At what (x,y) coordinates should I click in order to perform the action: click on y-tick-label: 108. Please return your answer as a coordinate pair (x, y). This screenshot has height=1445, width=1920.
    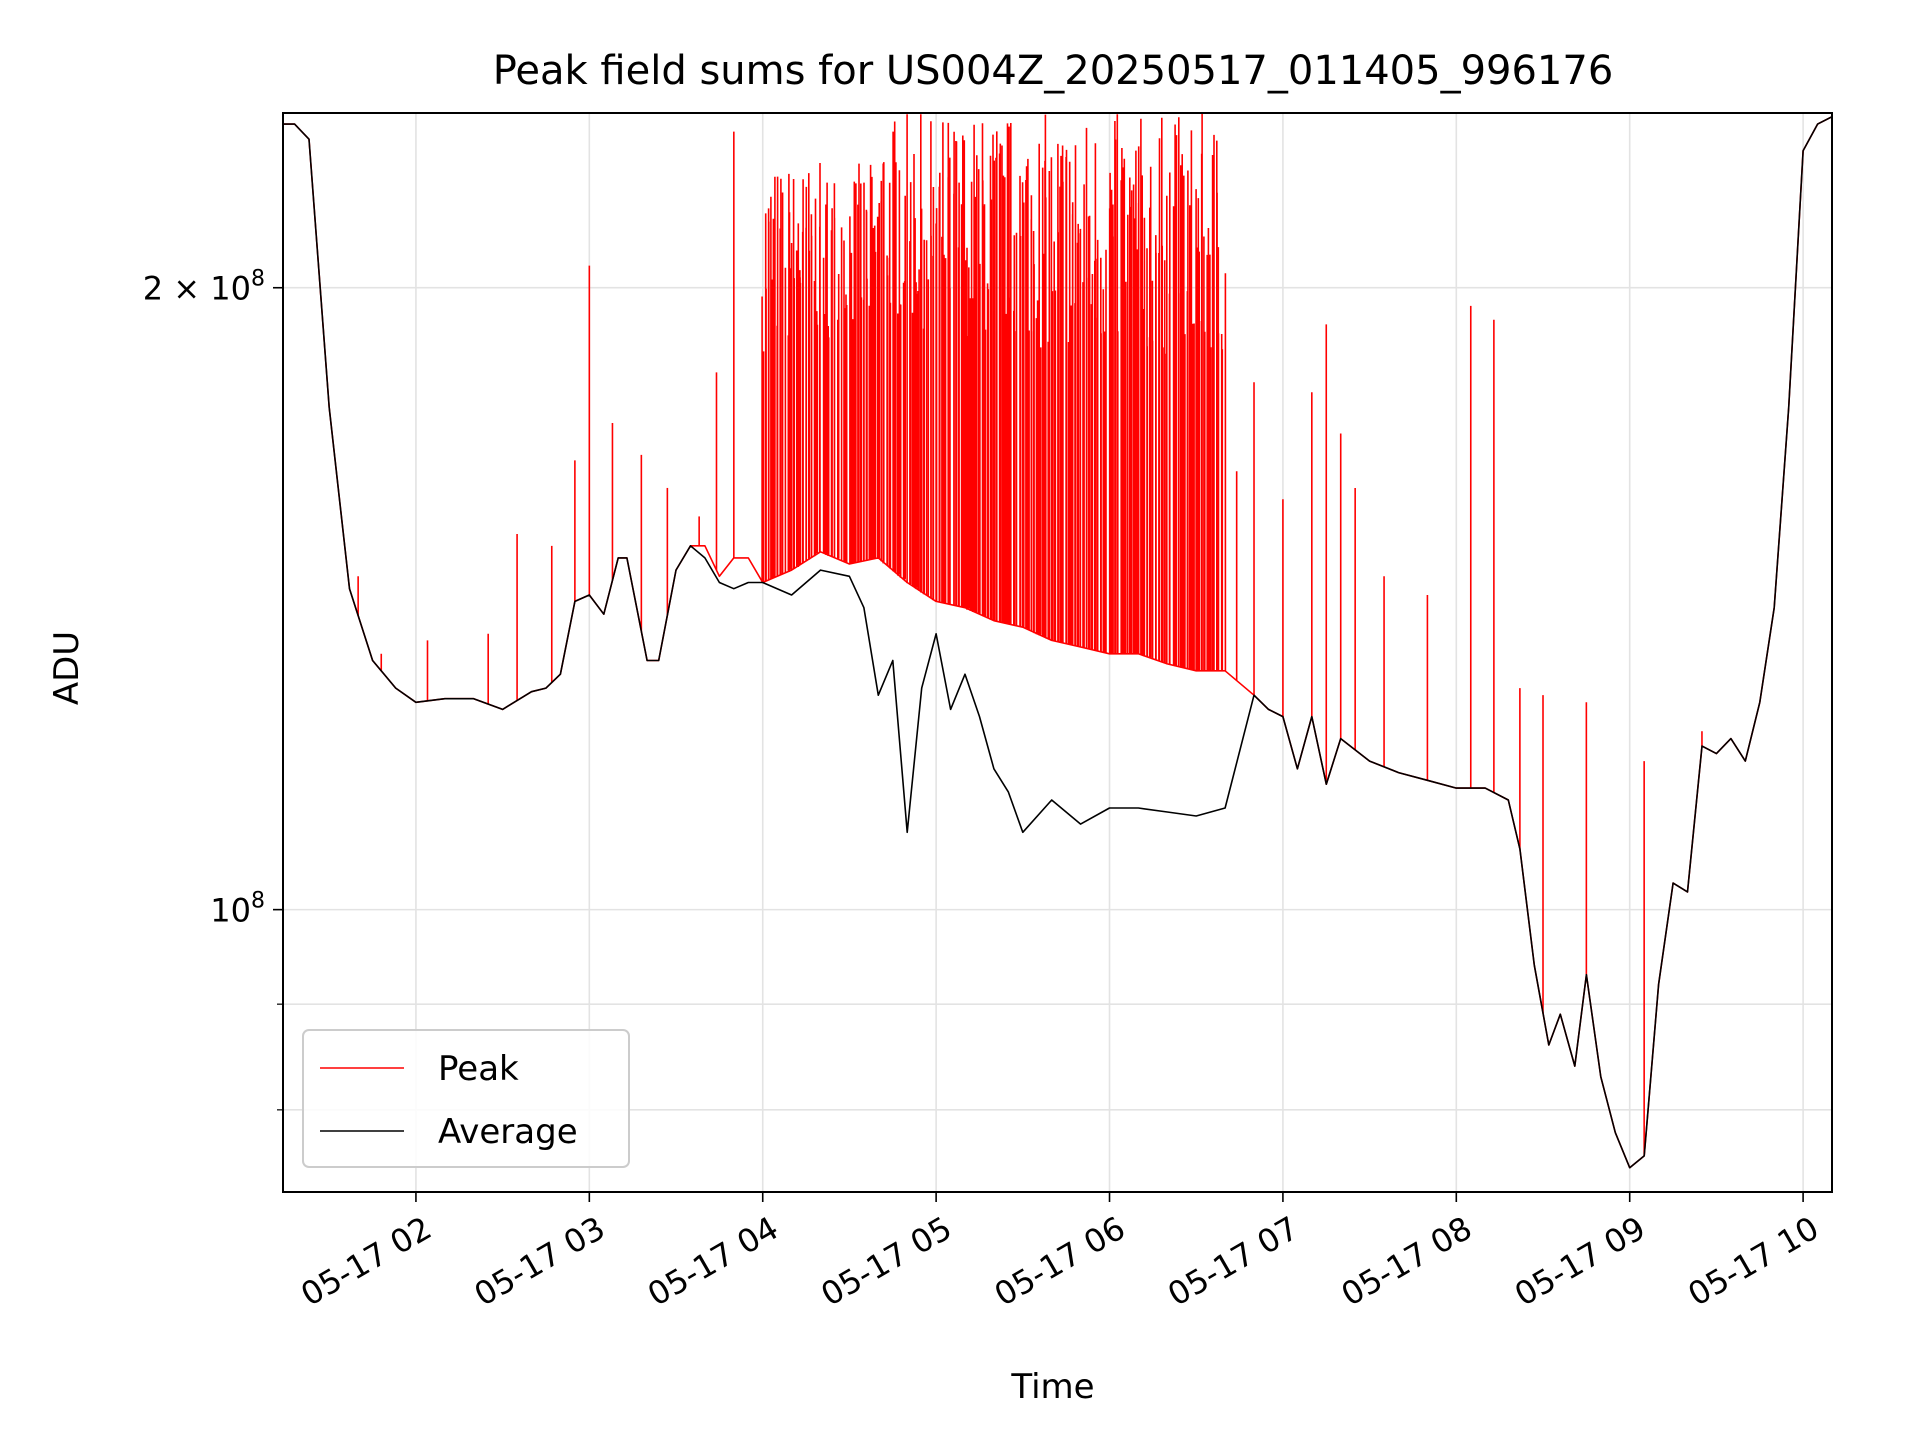
    Looking at the image, I should click on (237, 909).